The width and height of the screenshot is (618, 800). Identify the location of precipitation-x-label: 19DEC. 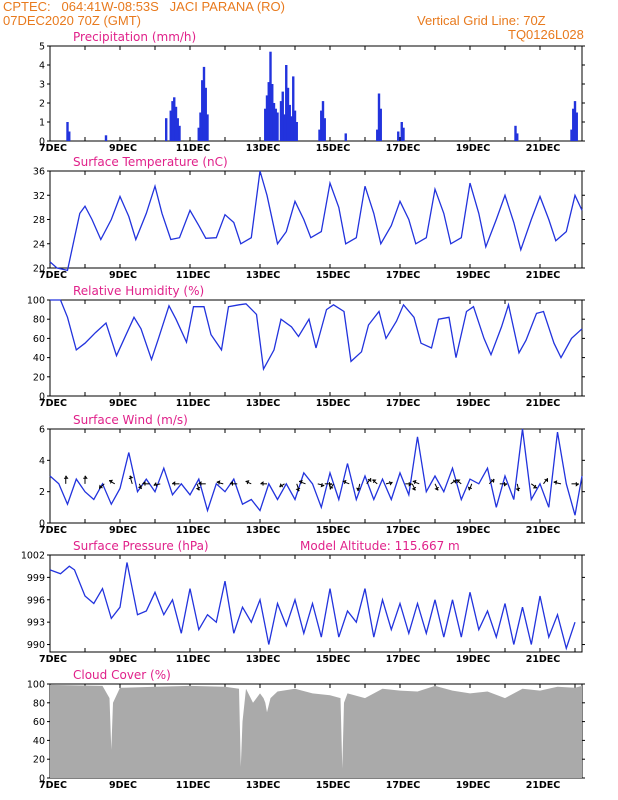
(473, 148).